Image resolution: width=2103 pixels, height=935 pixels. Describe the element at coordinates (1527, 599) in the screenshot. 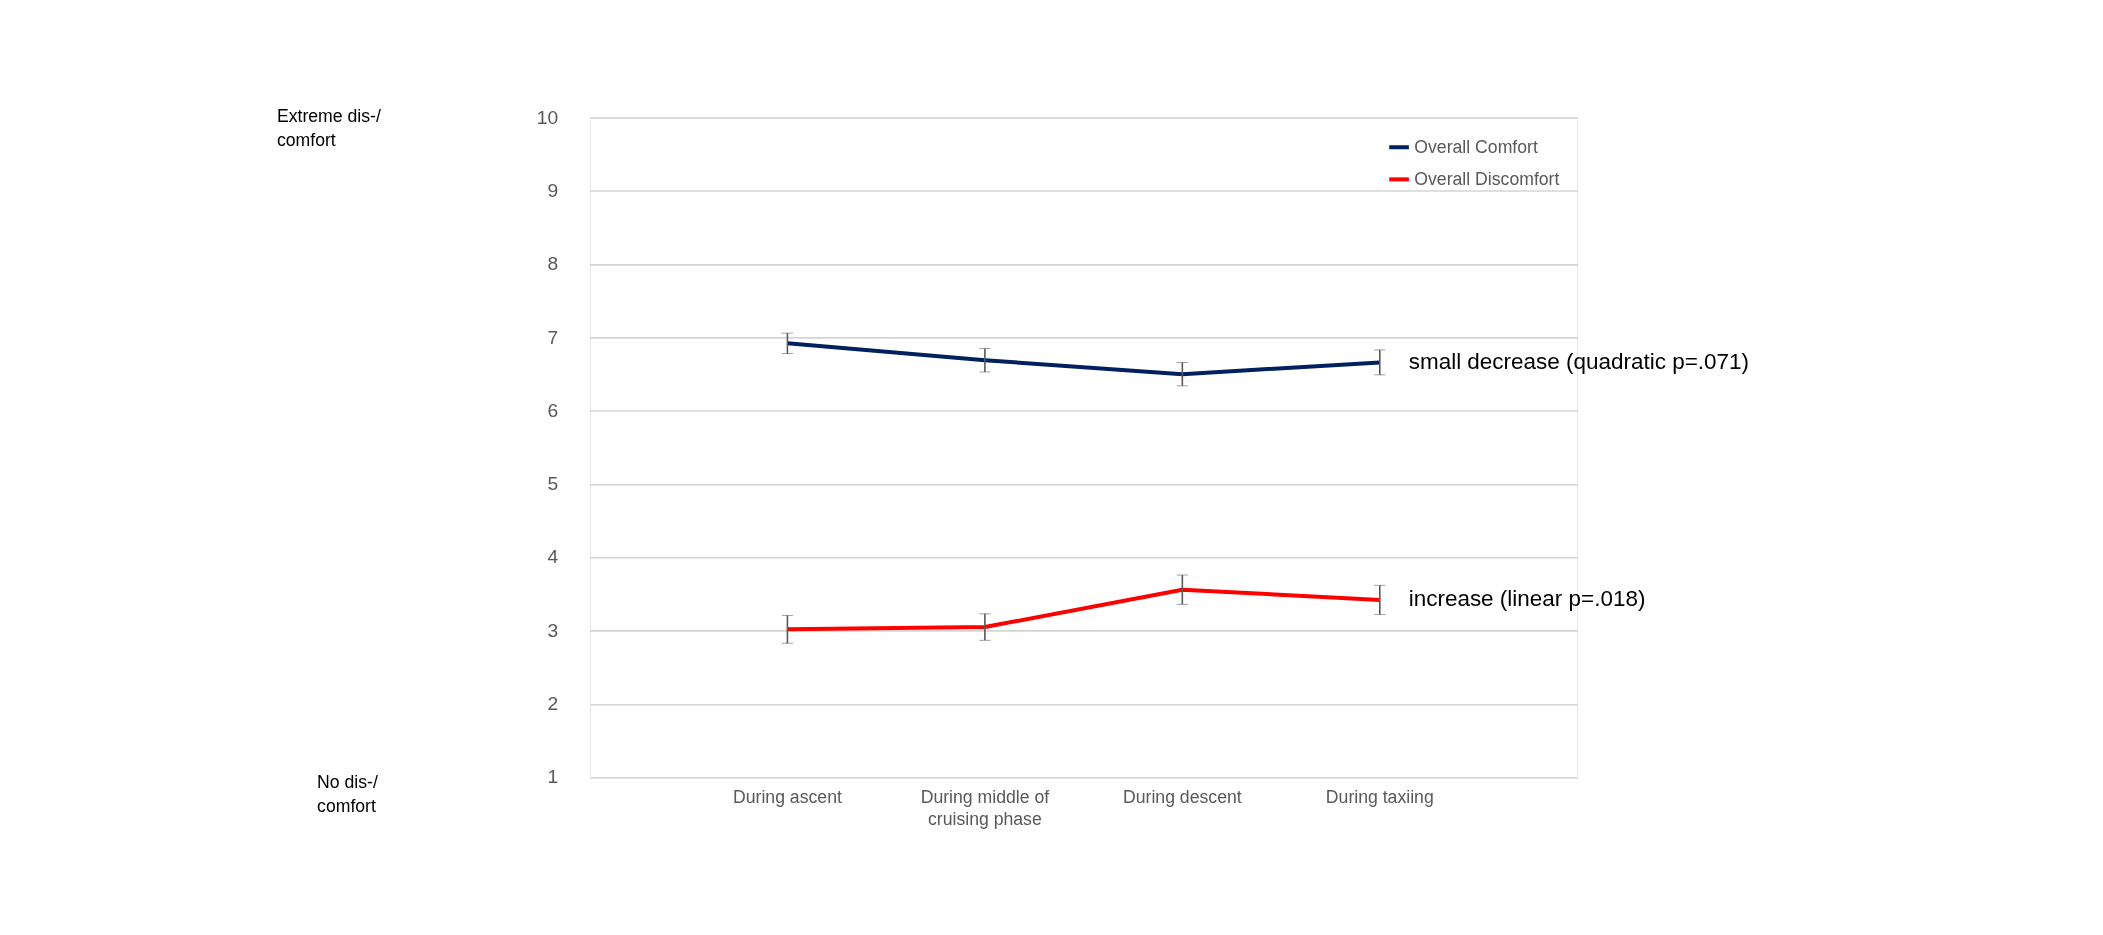

I see `annotation: increase (linear p=.018)` at that location.